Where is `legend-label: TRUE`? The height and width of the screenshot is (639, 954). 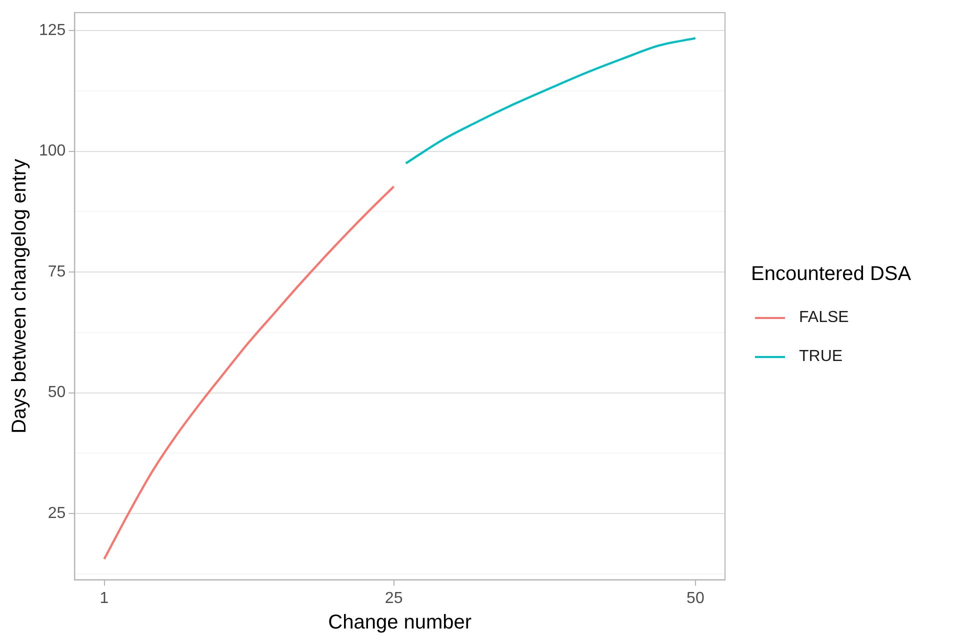
legend-label: TRUE is located at coordinates (821, 357).